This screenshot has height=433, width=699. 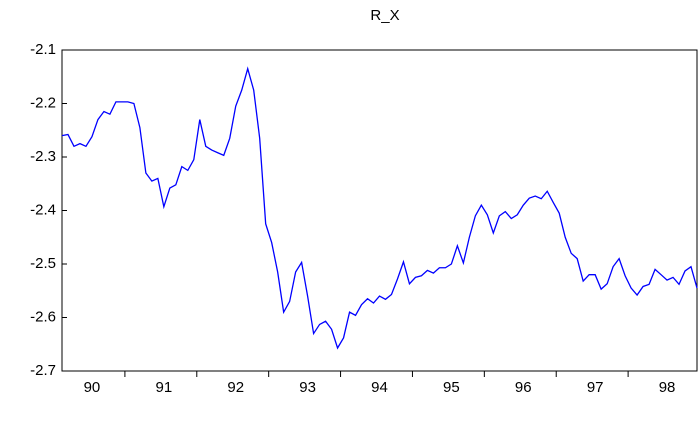 I want to click on x-tick-label: 95, so click(x=451, y=387).